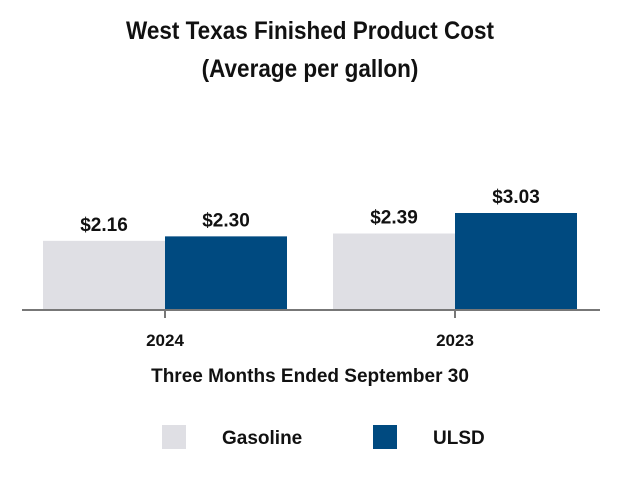 The height and width of the screenshot is (480, 620). Describe the element at coordinates (104, 275) in the screenshot. I see `bar-gasoline-2024` at that location.